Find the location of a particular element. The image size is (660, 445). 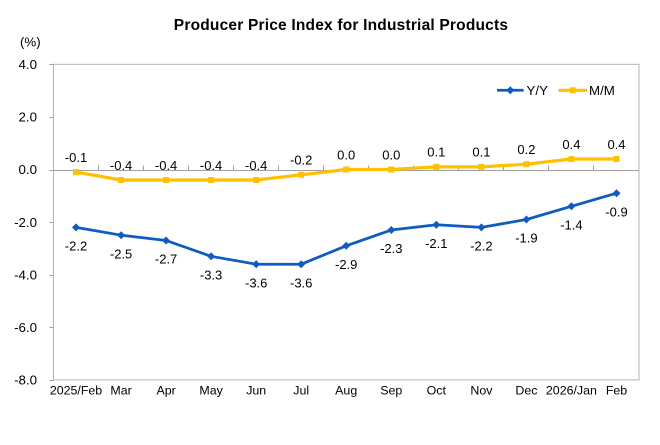

svg-text: -0.9 is located at coordinates (616, 211).